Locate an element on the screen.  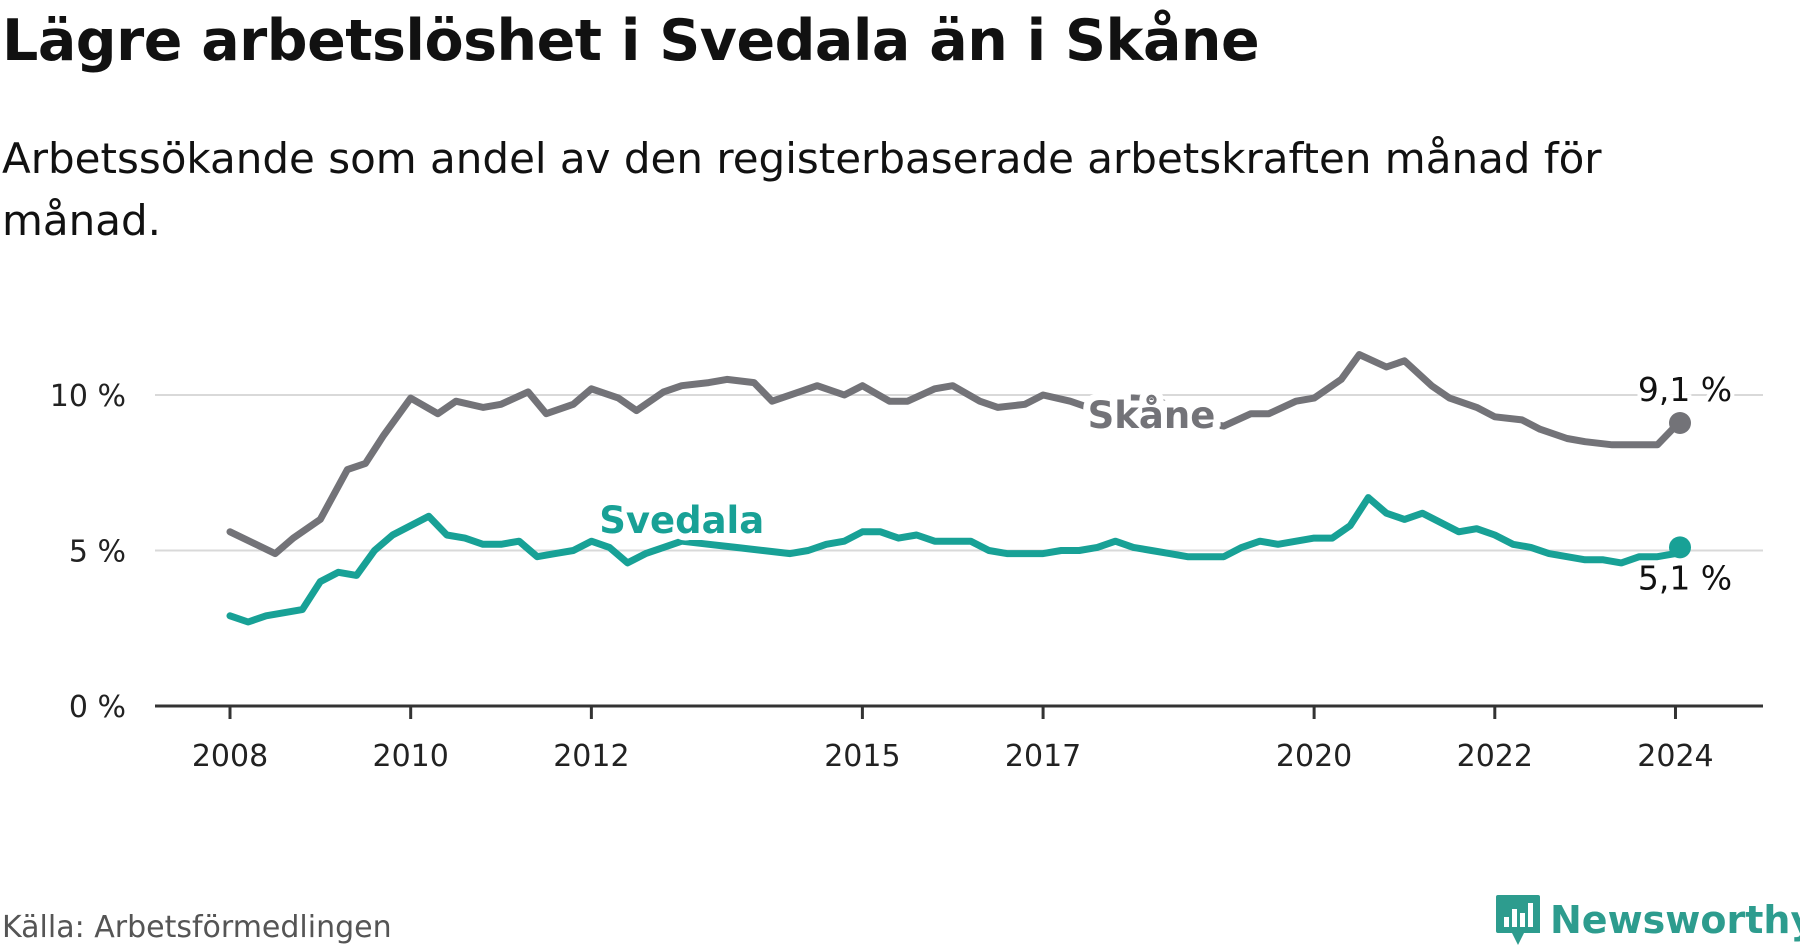
brand-name: Newsworthy is located at coordinates (1675, 920).